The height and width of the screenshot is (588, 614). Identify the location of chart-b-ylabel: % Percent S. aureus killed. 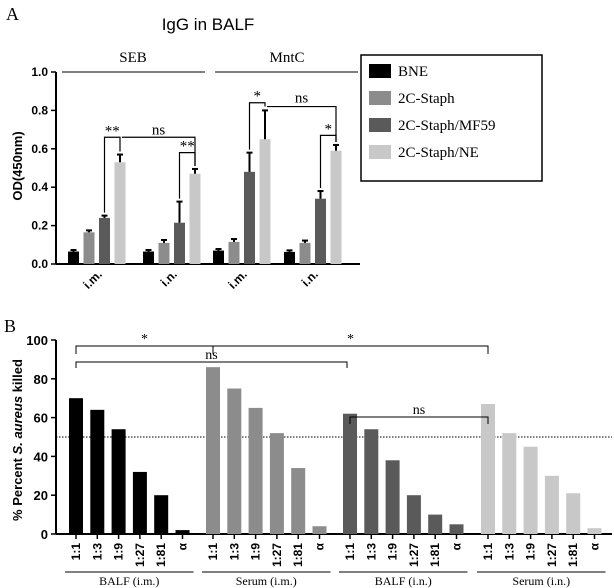
(17, 440).